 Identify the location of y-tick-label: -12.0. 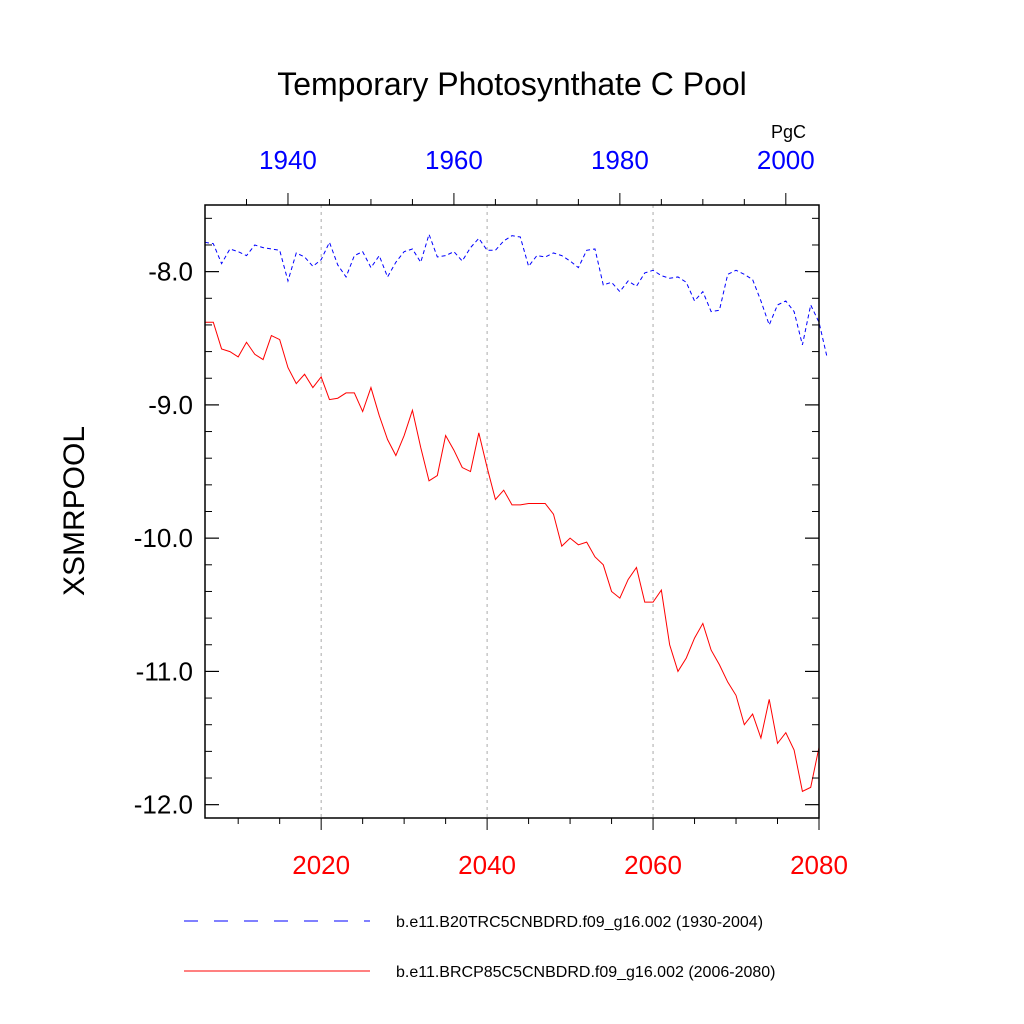
(163, 805).